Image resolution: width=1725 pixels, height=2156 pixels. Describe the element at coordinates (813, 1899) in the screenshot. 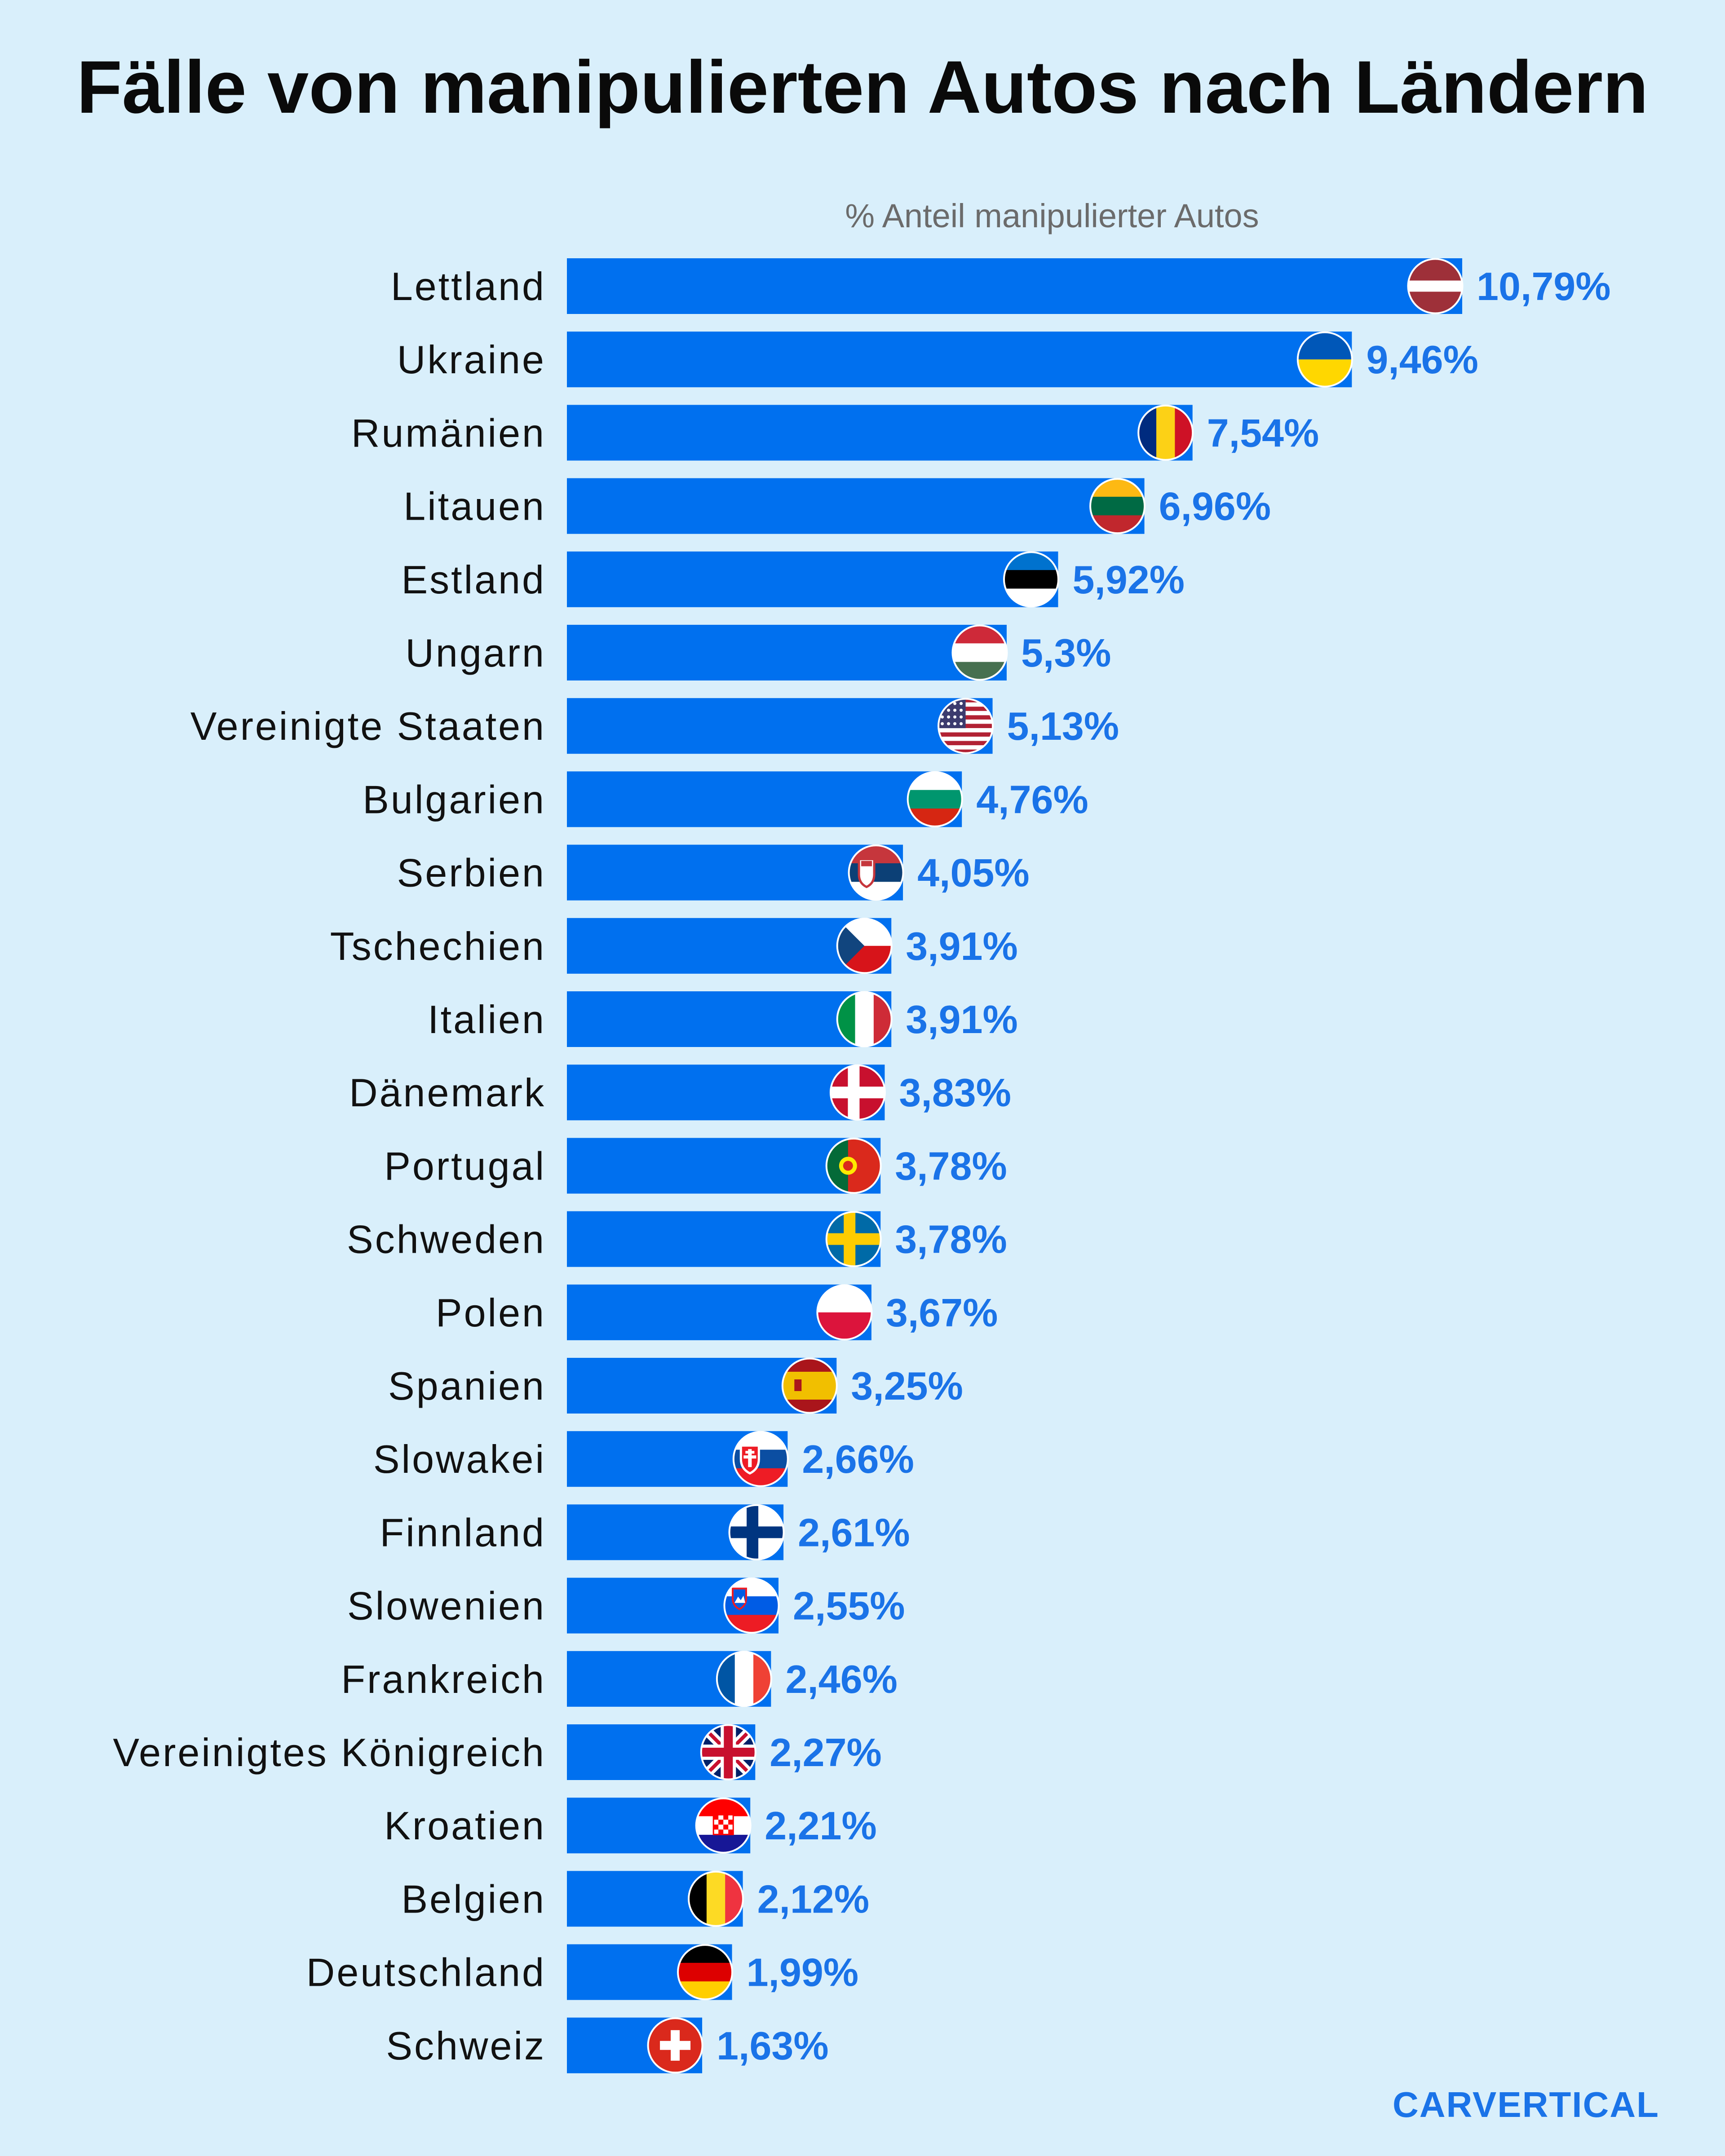

I see `value-label: 2,12%` at that location.